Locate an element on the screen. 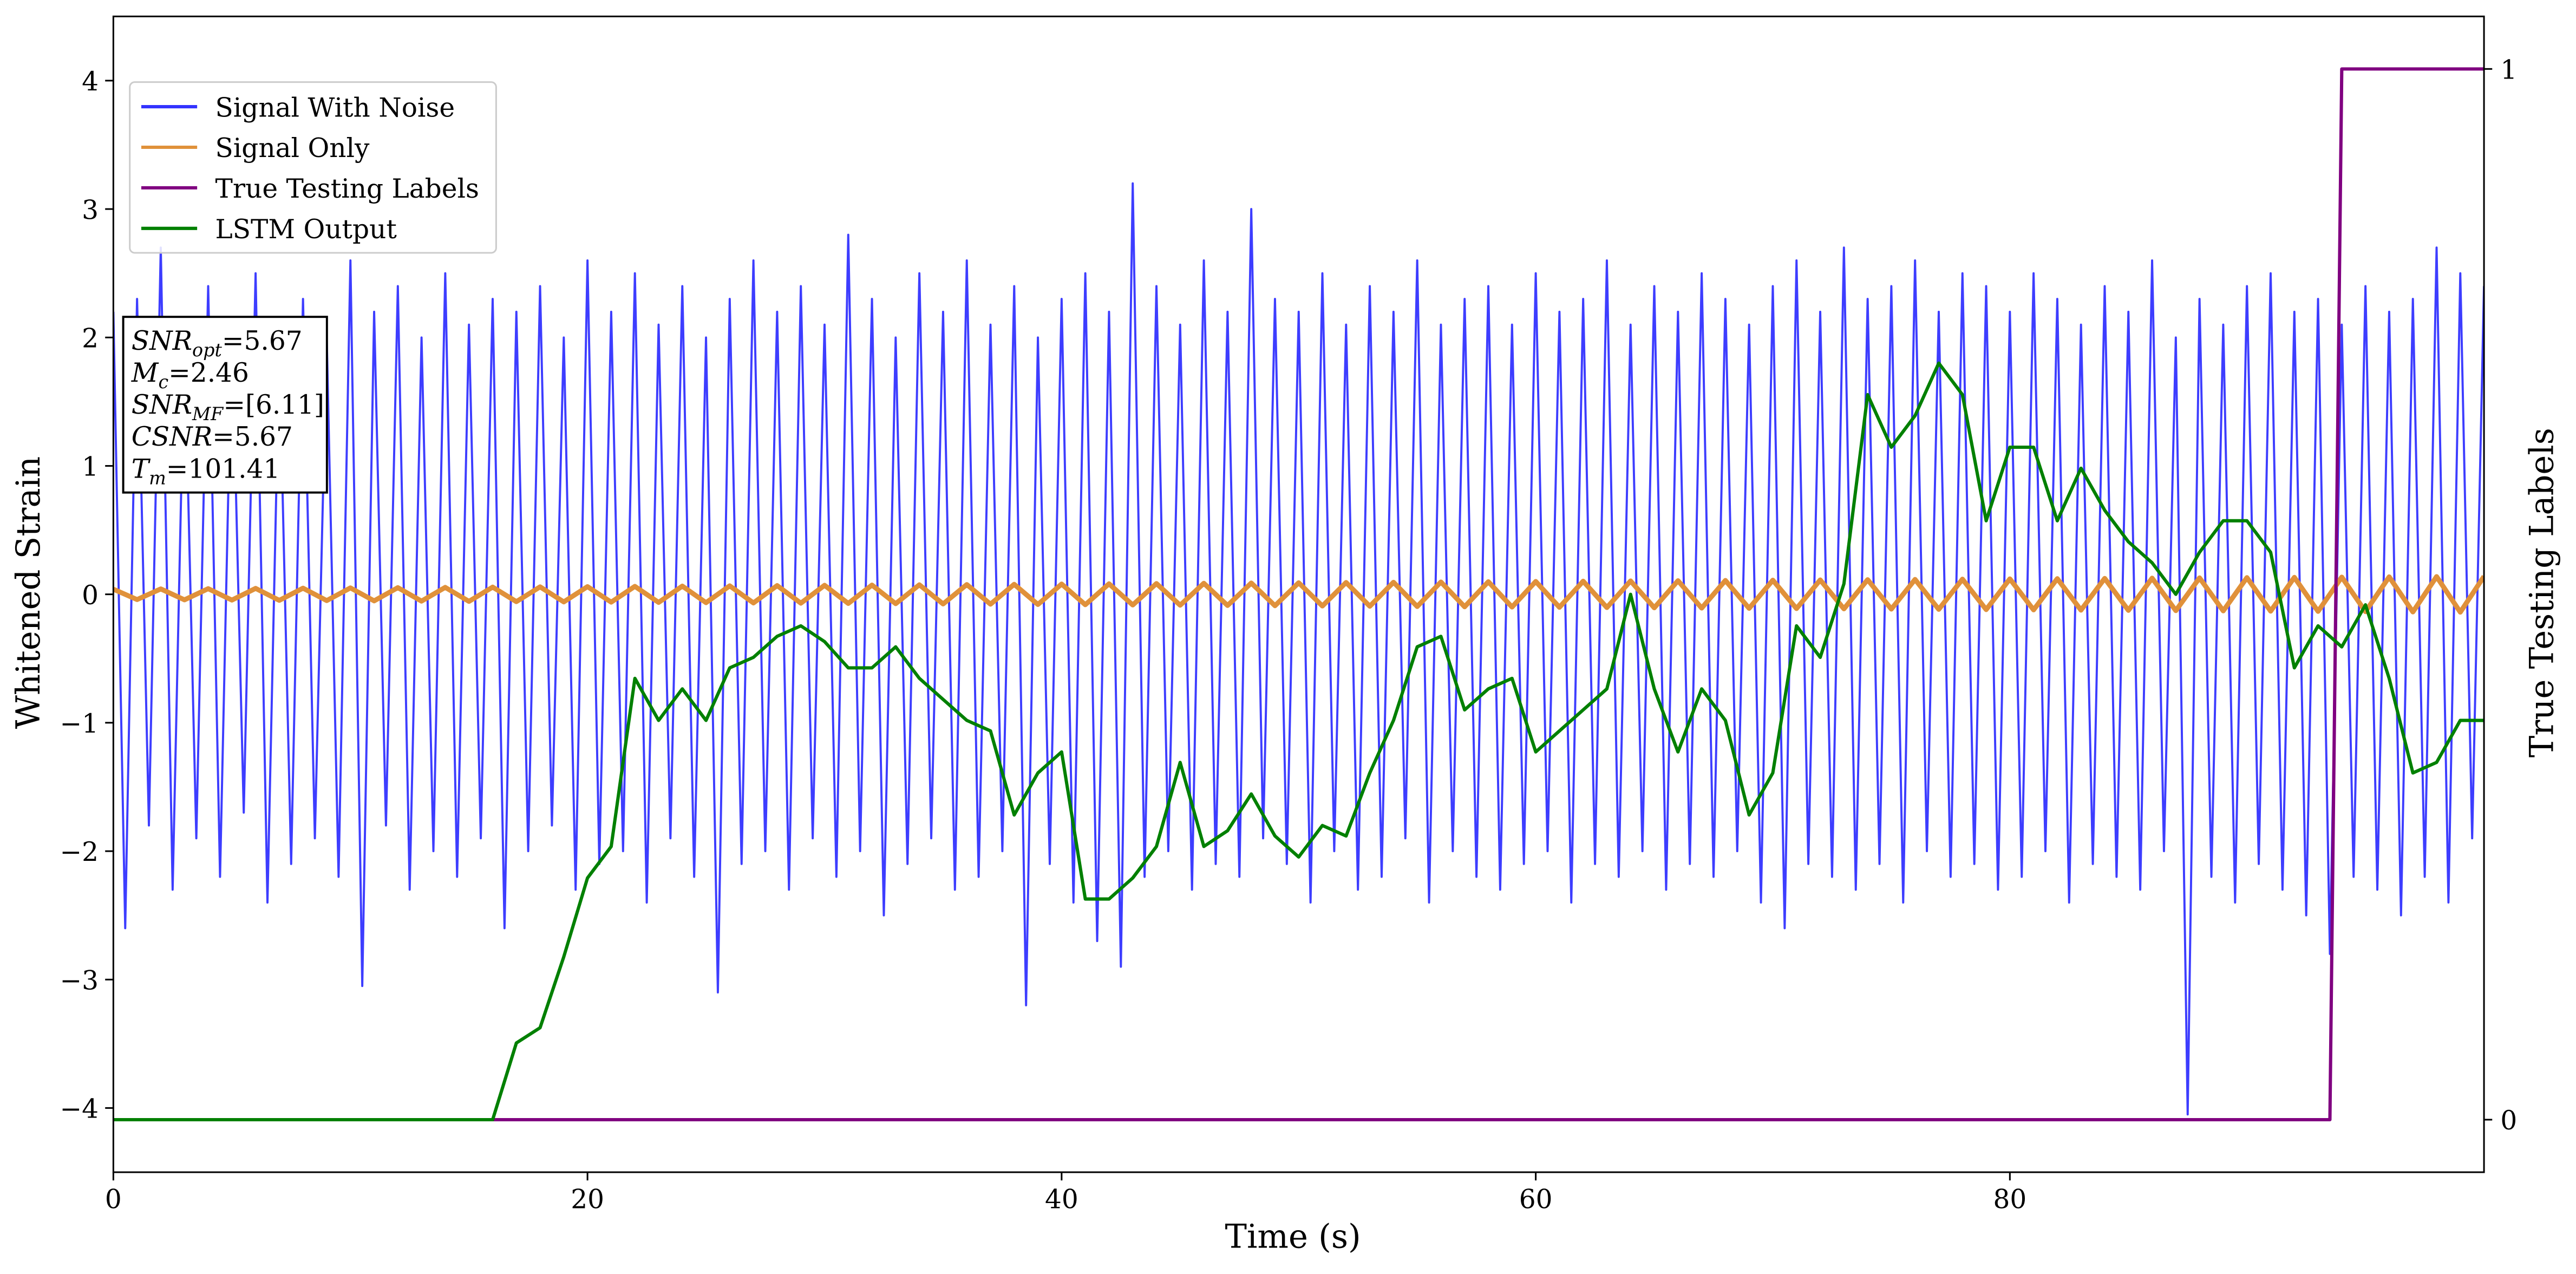  annotation-name: CSNR is located at coordinates (172, 437).